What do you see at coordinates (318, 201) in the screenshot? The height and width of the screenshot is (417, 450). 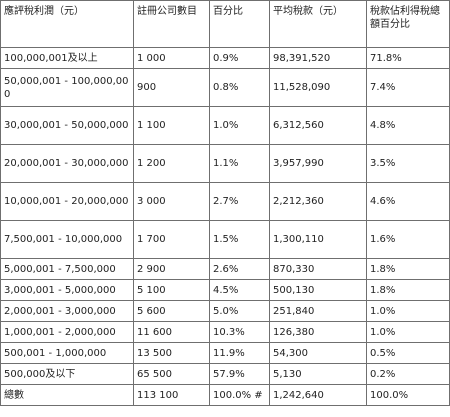 I see `average-tax-cell: 2,212,360` at bounding box center [318, 201].